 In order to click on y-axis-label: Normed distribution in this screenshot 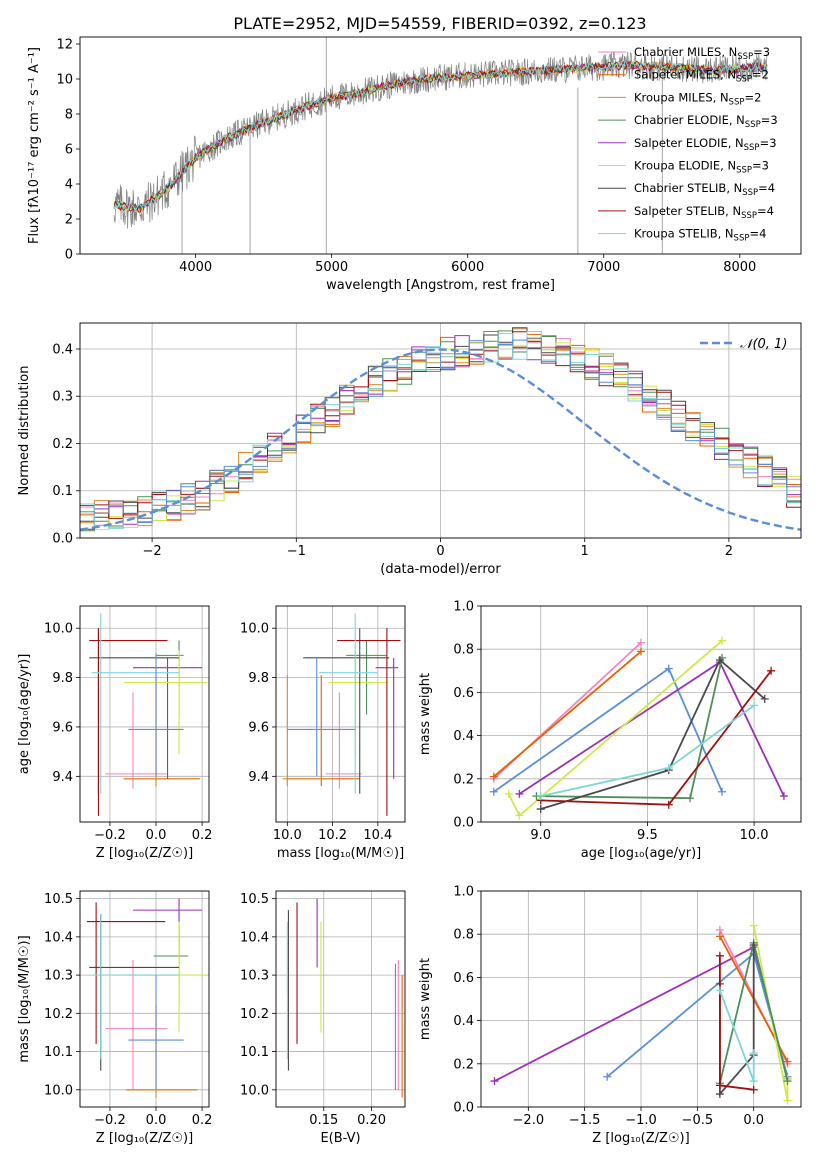, I will do `click(24, 431)`.